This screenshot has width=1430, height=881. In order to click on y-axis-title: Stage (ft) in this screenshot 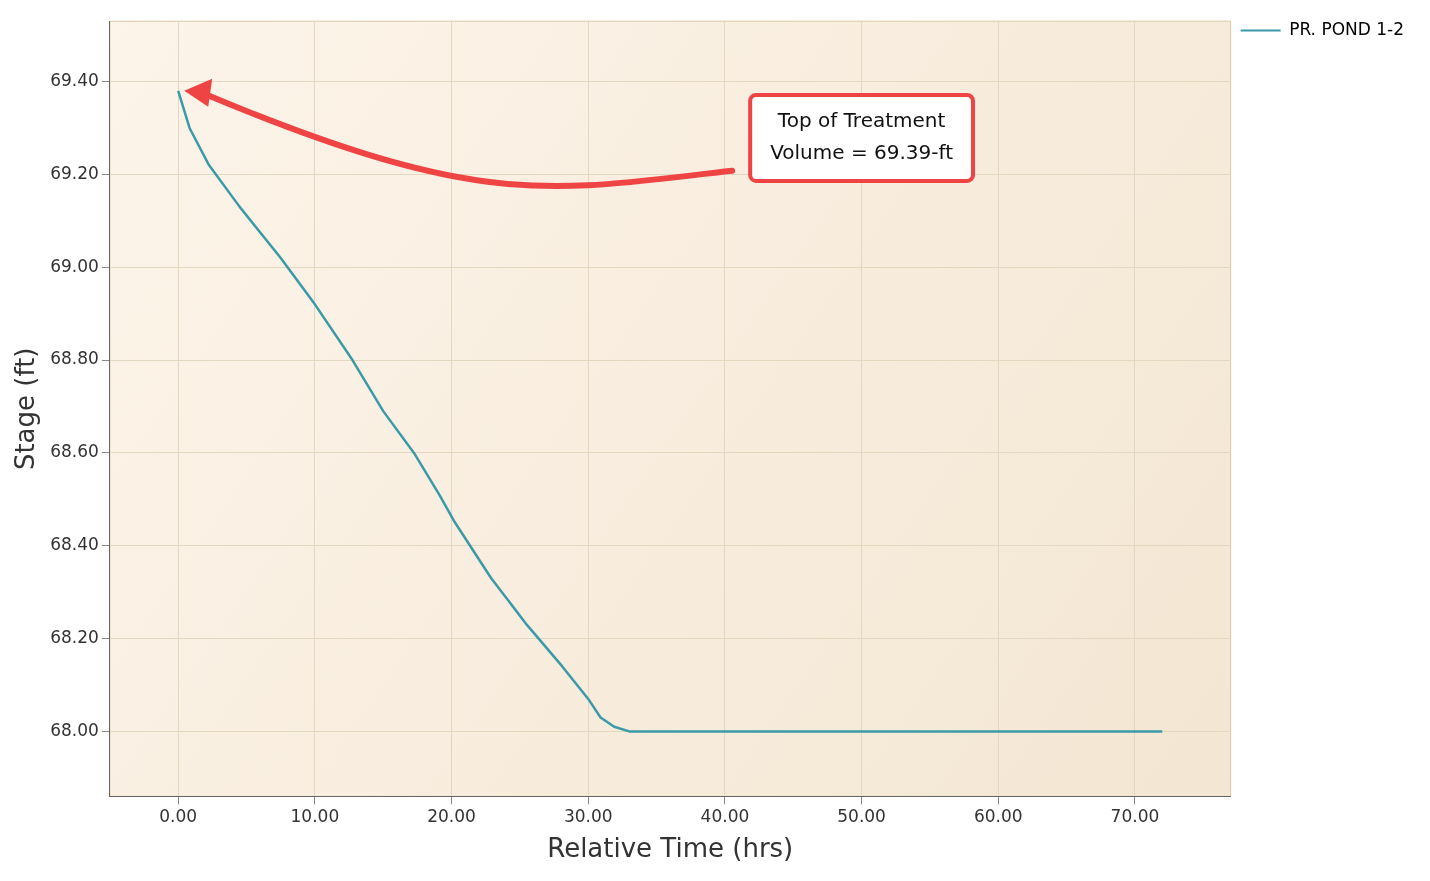, I will do `click(25, 409)`.